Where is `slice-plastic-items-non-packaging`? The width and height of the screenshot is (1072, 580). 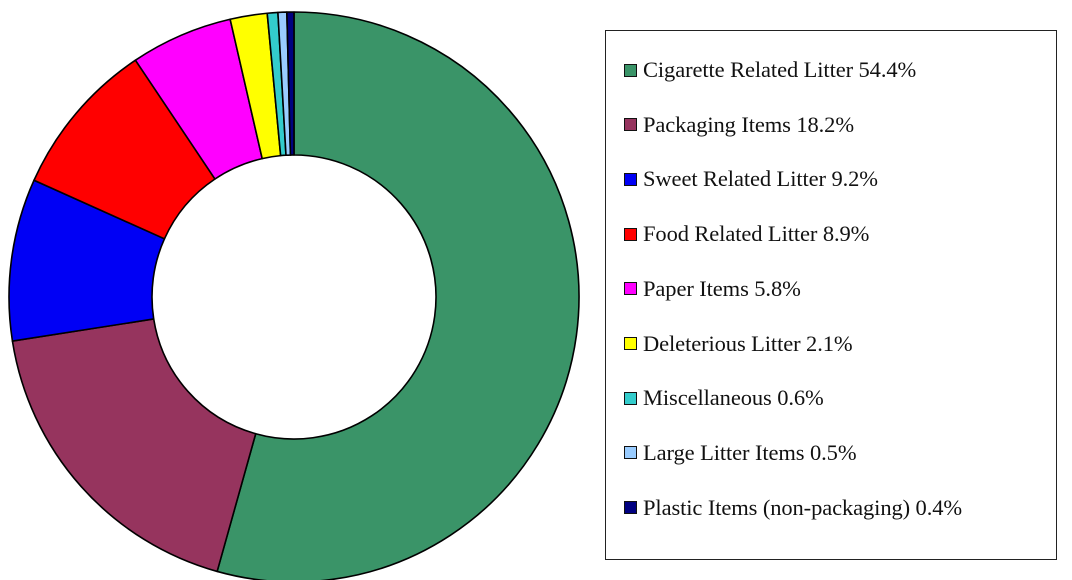 slice-plastic-items-non-packaging is located at coordinates (290, 83).